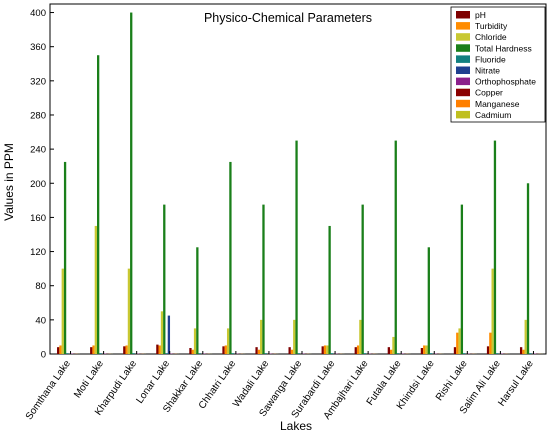 Image resolution: width=550 pixels, height=435 pixels. What do you see at coordinates (38, 252) in the screenshot?
I see `y-tick-label: 120` at bounding box center [38, 252].